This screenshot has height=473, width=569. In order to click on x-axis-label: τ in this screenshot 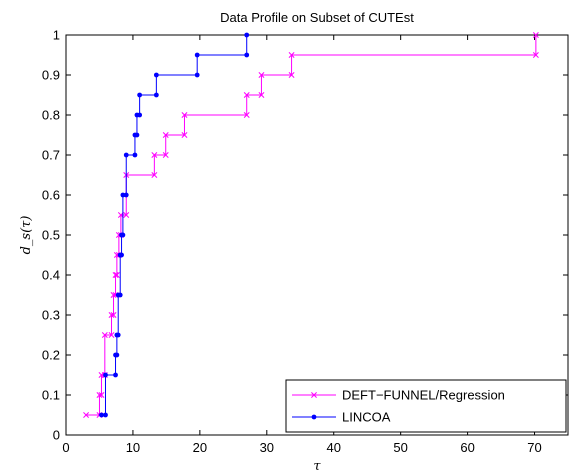, I will do `click(317, 466)`.